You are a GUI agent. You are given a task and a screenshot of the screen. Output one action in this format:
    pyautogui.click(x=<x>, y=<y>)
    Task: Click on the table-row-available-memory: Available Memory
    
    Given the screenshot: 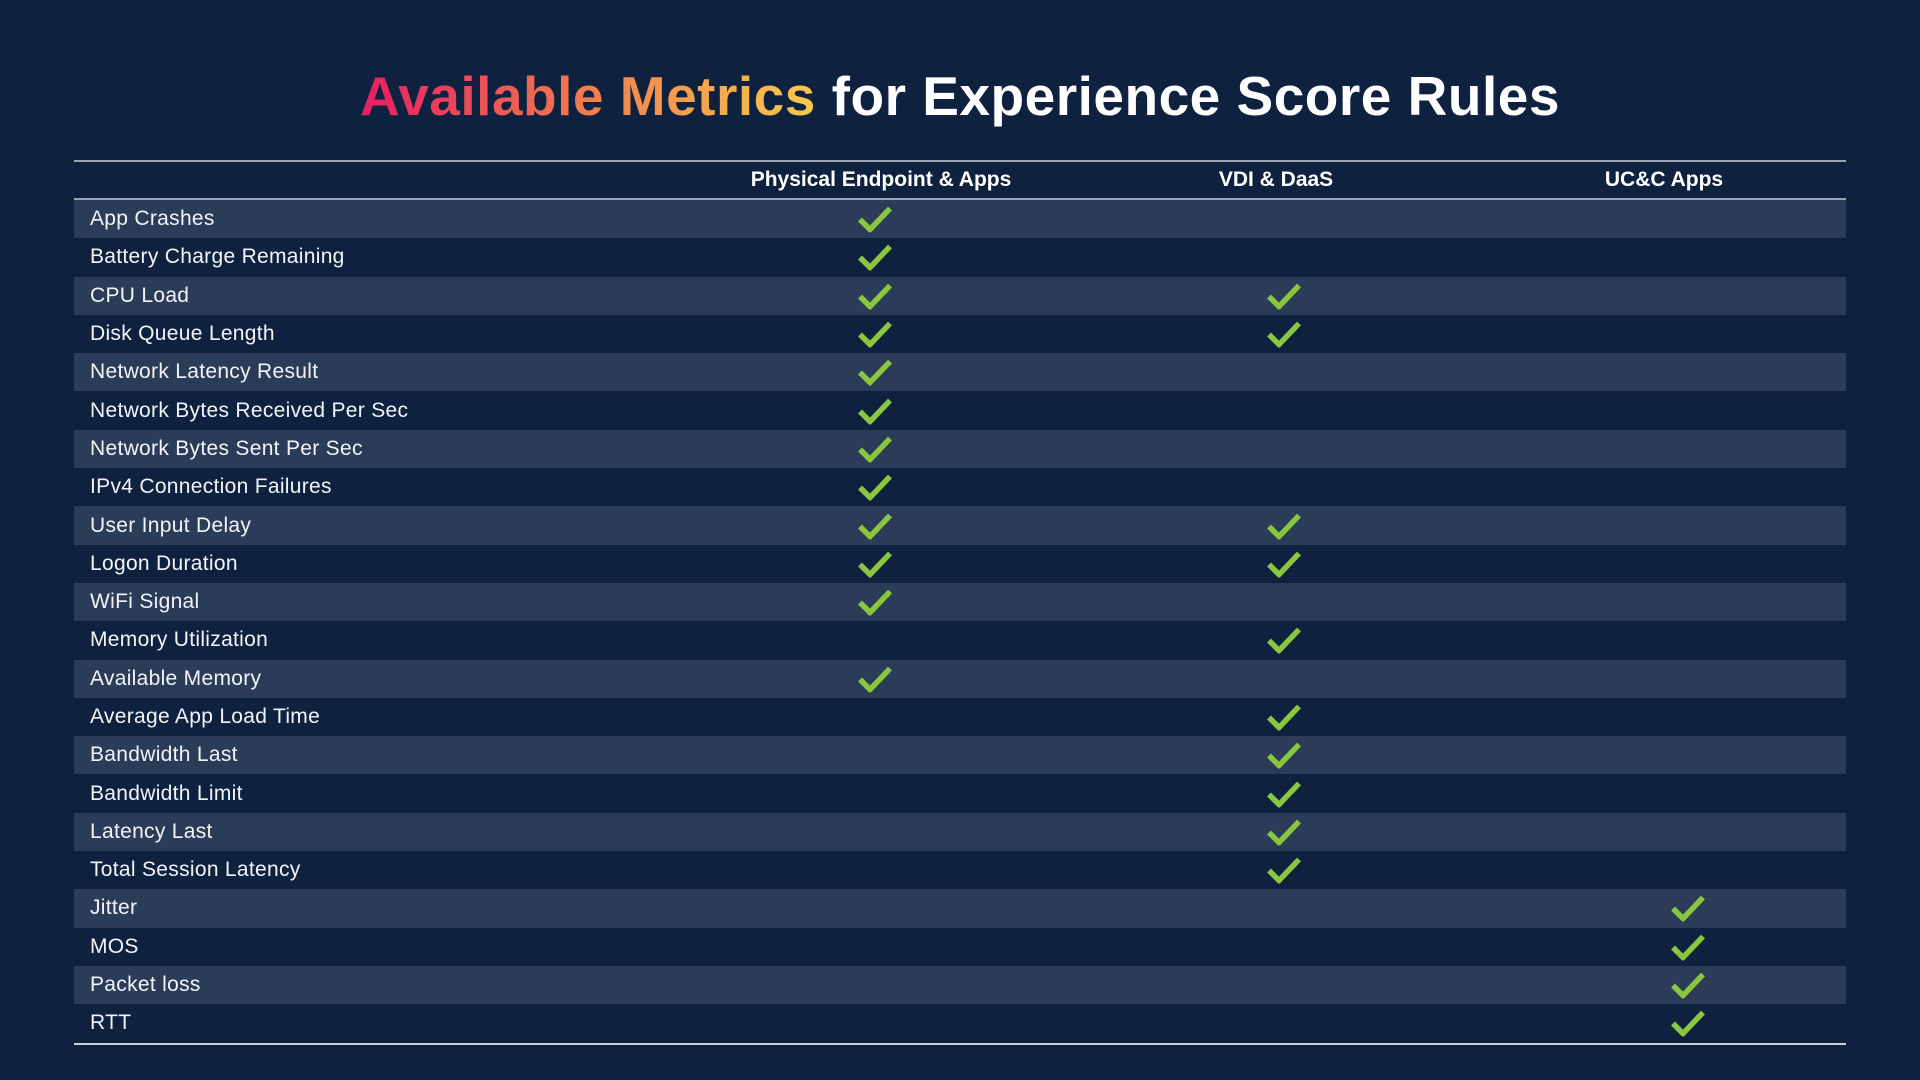 What is the action you would take?
    pyautogui.click(x=960, y=678)
    